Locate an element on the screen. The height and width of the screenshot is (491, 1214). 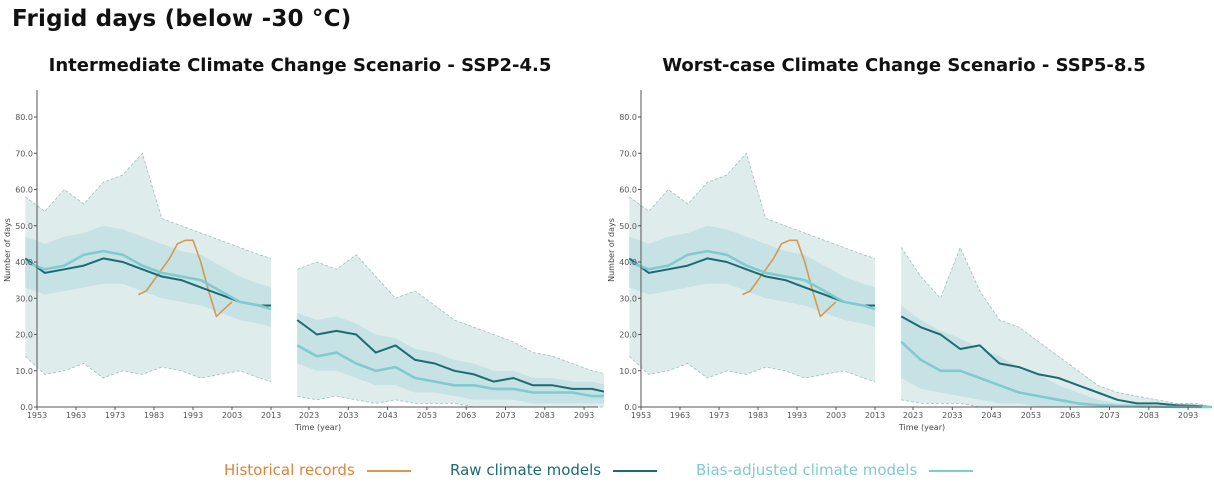
ssp585-line-raw-future is located at coordinates (1056, 361).